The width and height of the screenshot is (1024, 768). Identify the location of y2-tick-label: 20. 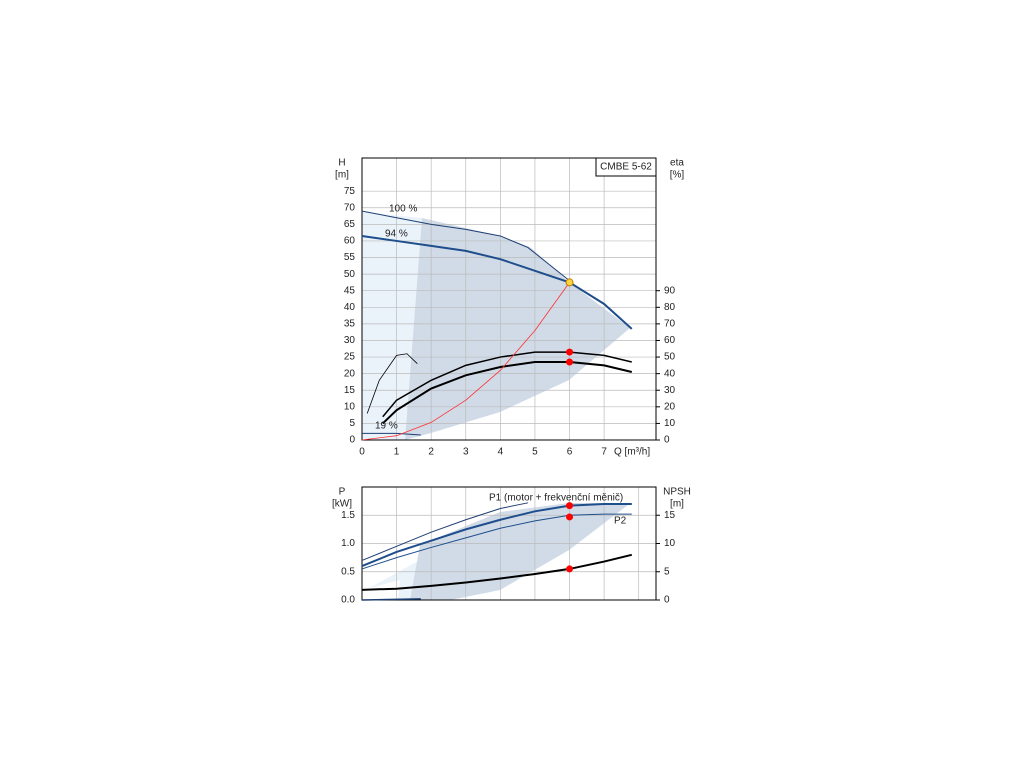
(670, 406).